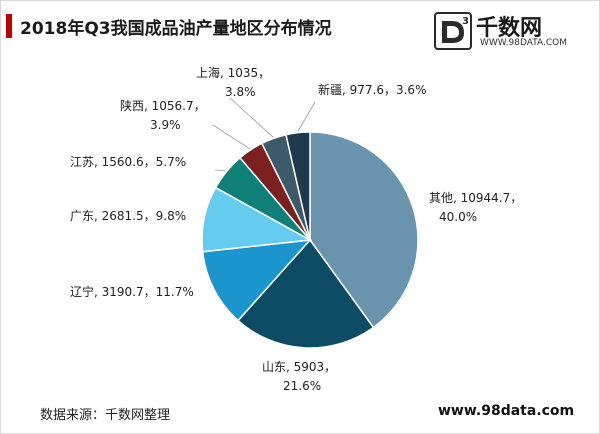  Describe the element at coordinates (458, 217) in the screenshot. I see `slice-label-percent-1: 40.0%` at that location.